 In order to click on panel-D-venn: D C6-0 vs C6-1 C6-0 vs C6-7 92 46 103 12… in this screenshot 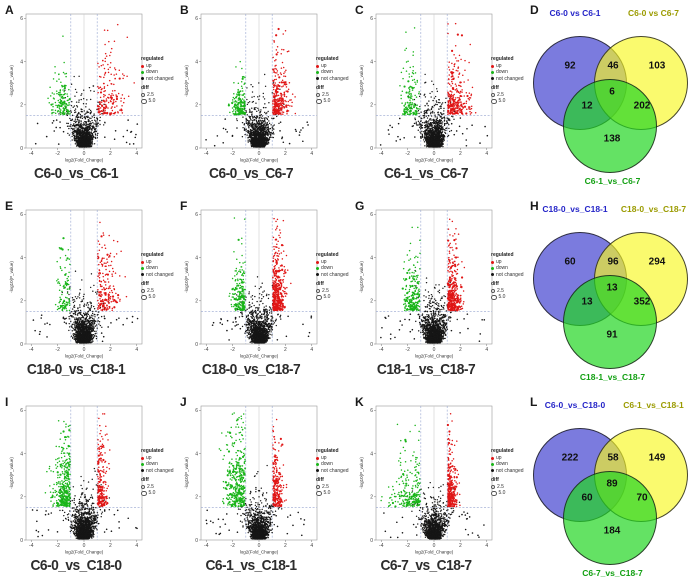, I will do `click(612, 98)`.